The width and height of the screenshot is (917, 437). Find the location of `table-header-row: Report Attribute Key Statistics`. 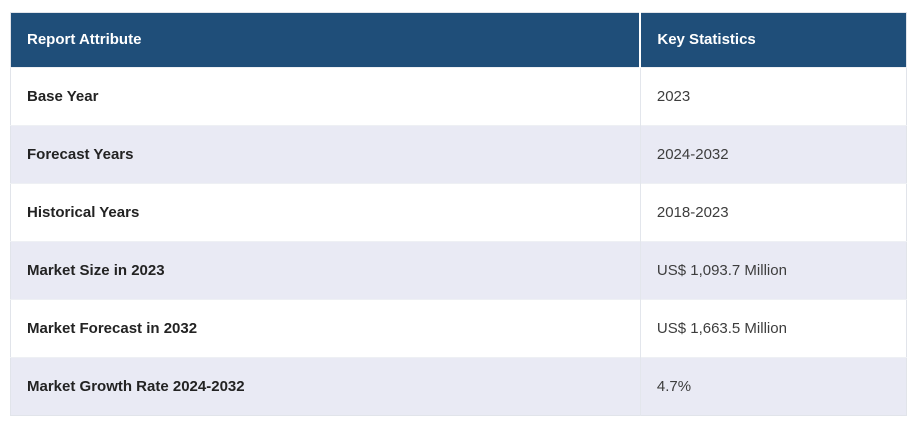

table-header-row: Report Attribute Key Statistics is located at coordinates (458, 40).